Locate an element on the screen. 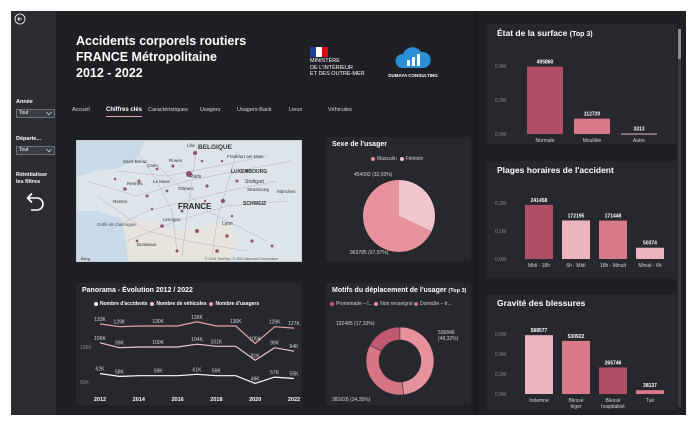 This screenshot has height=427, width=697. annee-select: Tout is located at coordinates (35, 113).